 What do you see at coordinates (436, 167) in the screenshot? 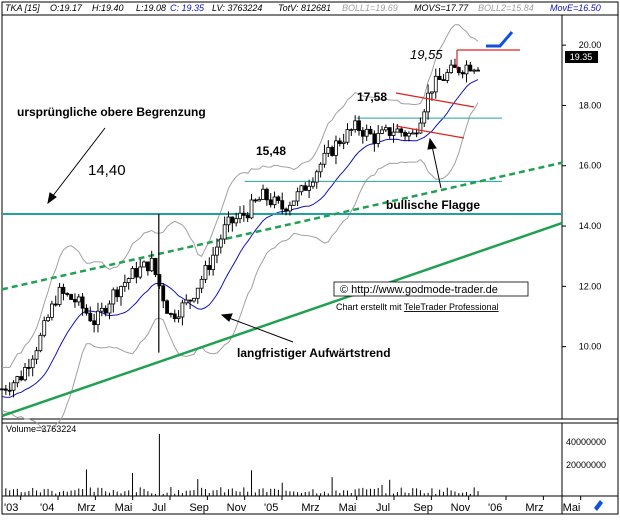
I see `arrow-flag` at bounding box center [436, 167].